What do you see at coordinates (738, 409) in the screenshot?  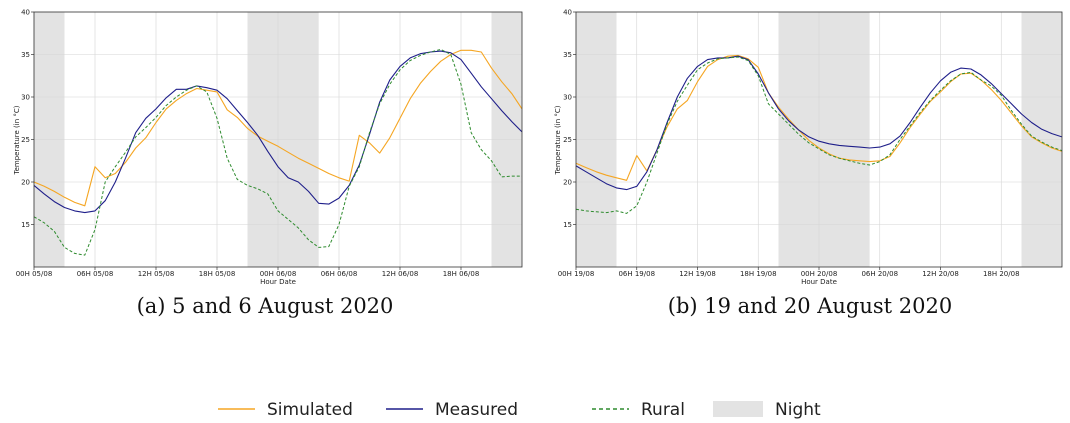 I see `legend-swatch-night` at bounding box center [738, 409].